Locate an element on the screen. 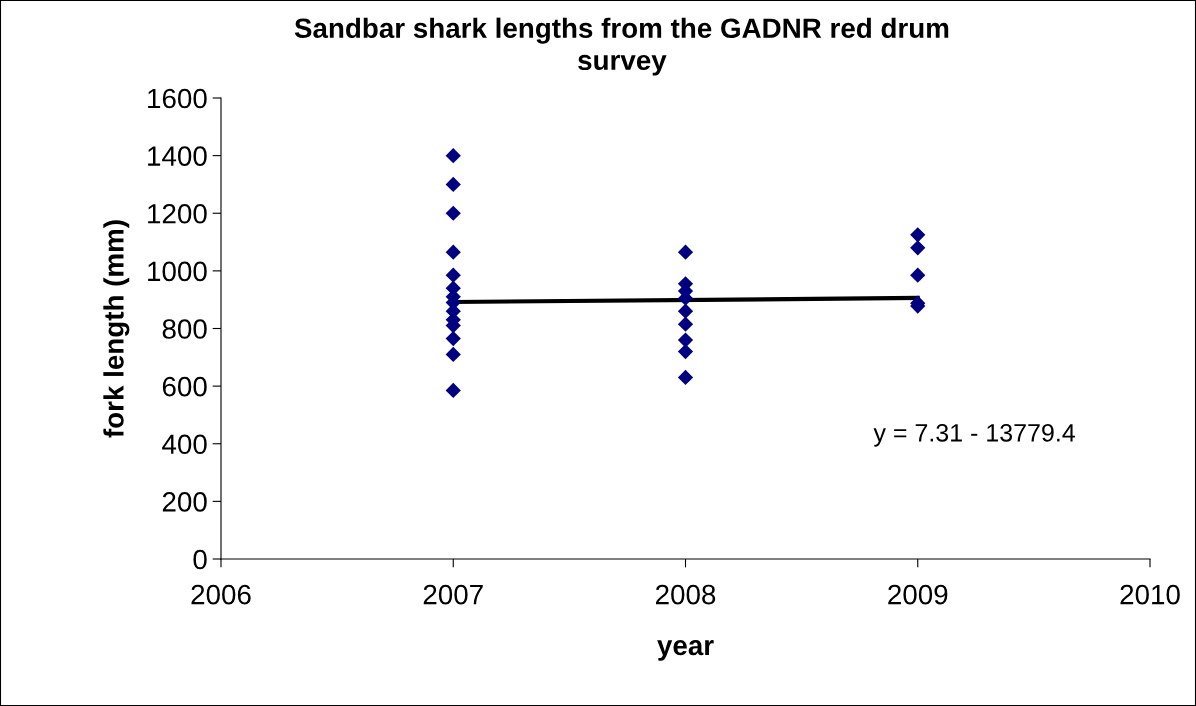  x-axis-title: year is located at coordinates (685, 650).